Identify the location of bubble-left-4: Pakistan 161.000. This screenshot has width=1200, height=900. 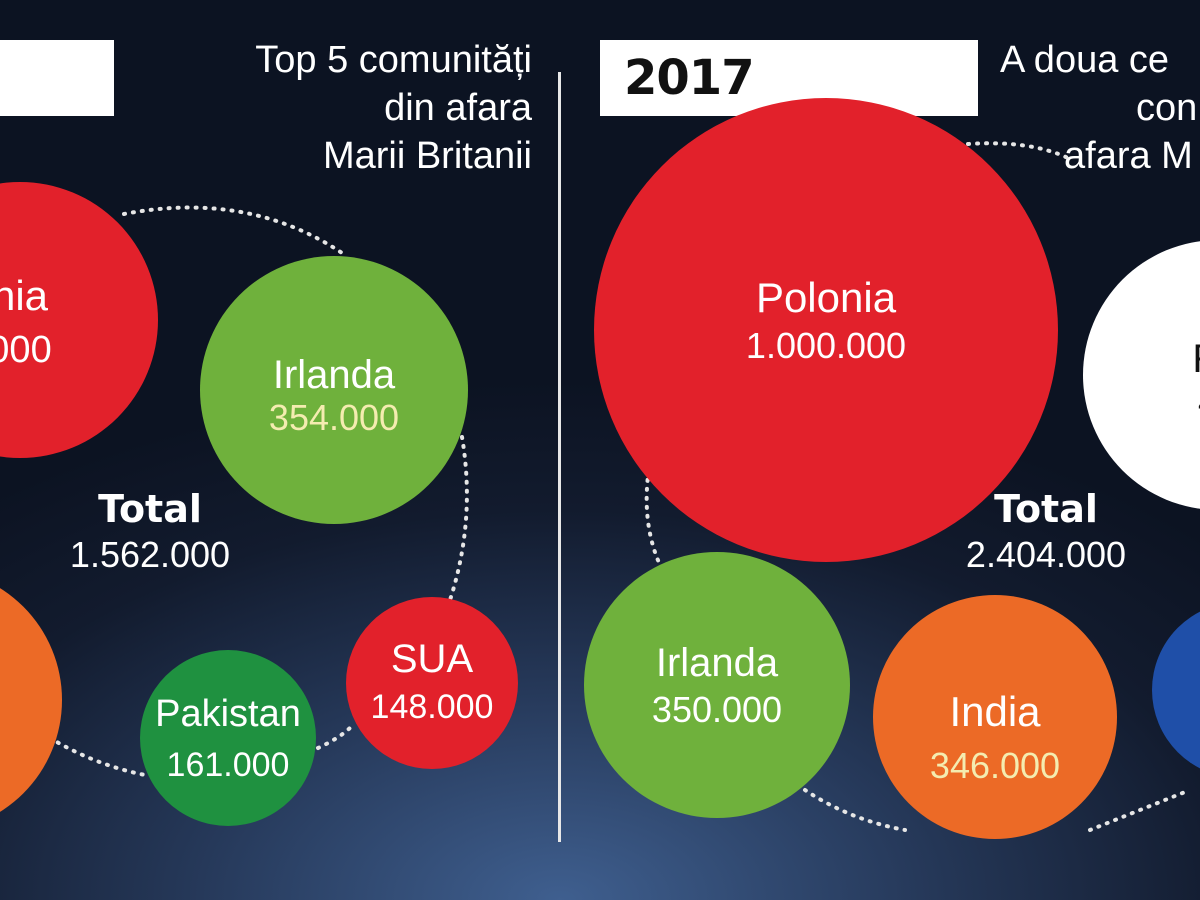
(228, 738).